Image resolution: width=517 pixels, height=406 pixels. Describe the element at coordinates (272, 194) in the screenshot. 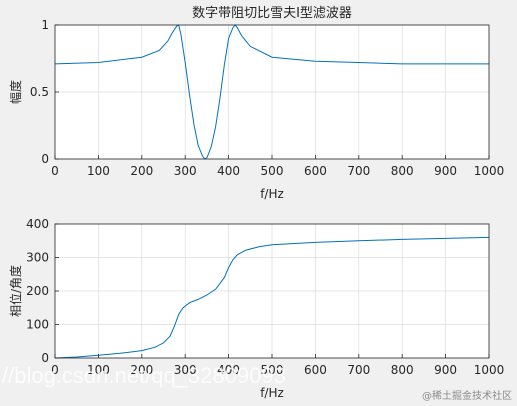

I see `magnitude-x-label: f/Hz` at that location.